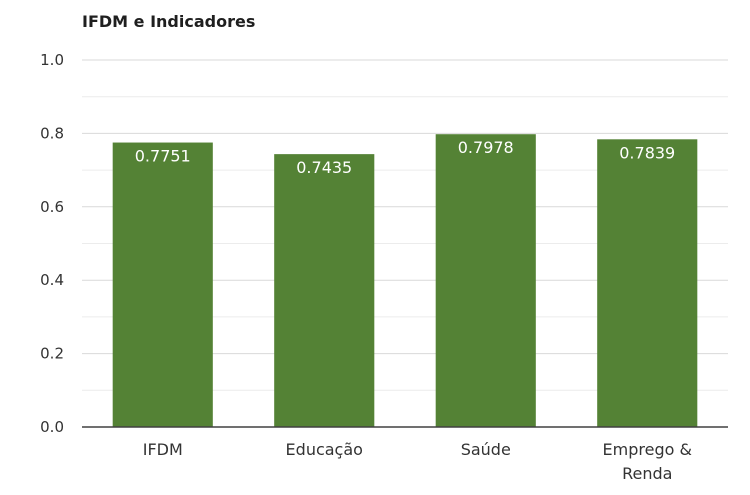 This screenshot has height=495, width=750. I want to click on y-tick-label: 0.0, so click(52, 427).